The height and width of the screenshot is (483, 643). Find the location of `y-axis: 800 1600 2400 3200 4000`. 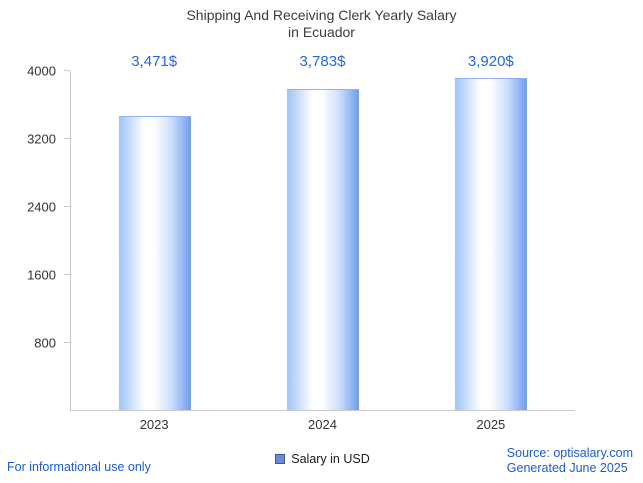

y-axis: 800 1600 2400 3200 4000 is located at coordinates (35, 237).